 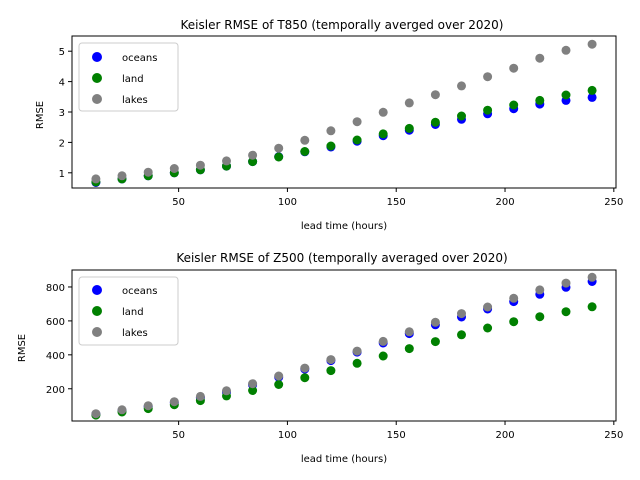 I want to click on x-tick-label: 250, so click(x=613, y=435).